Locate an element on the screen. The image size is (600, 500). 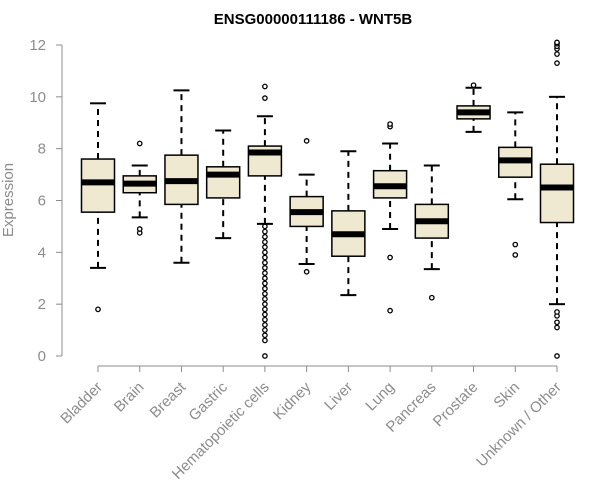
y-tick-label: 10 is located at coordinates (37, 97).